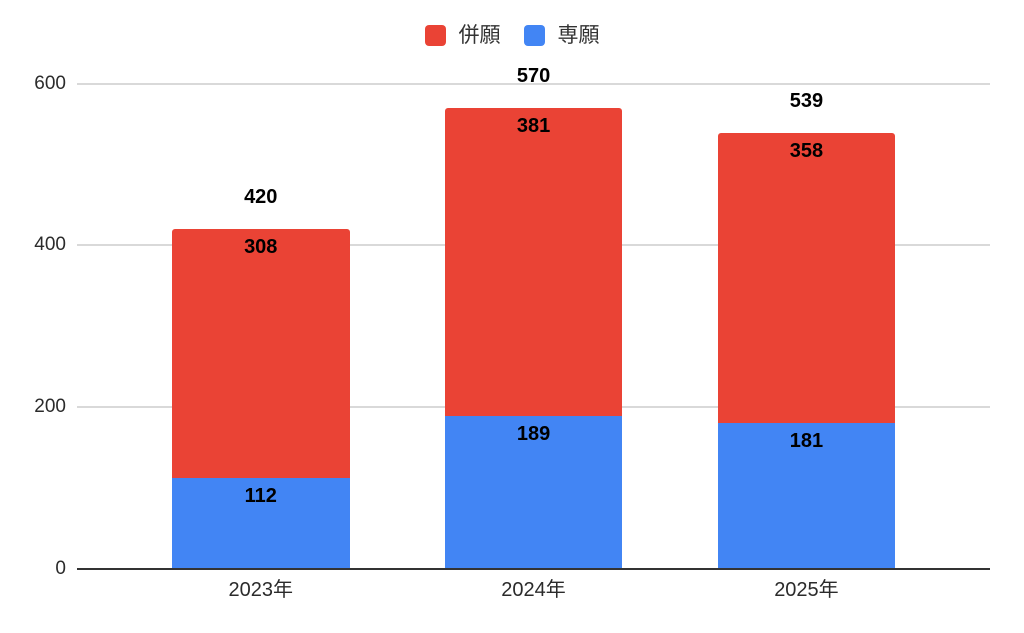 The width and height of the screenshot is (1024, 633). I want to click on legend-label: 専願, so click(578, 35).